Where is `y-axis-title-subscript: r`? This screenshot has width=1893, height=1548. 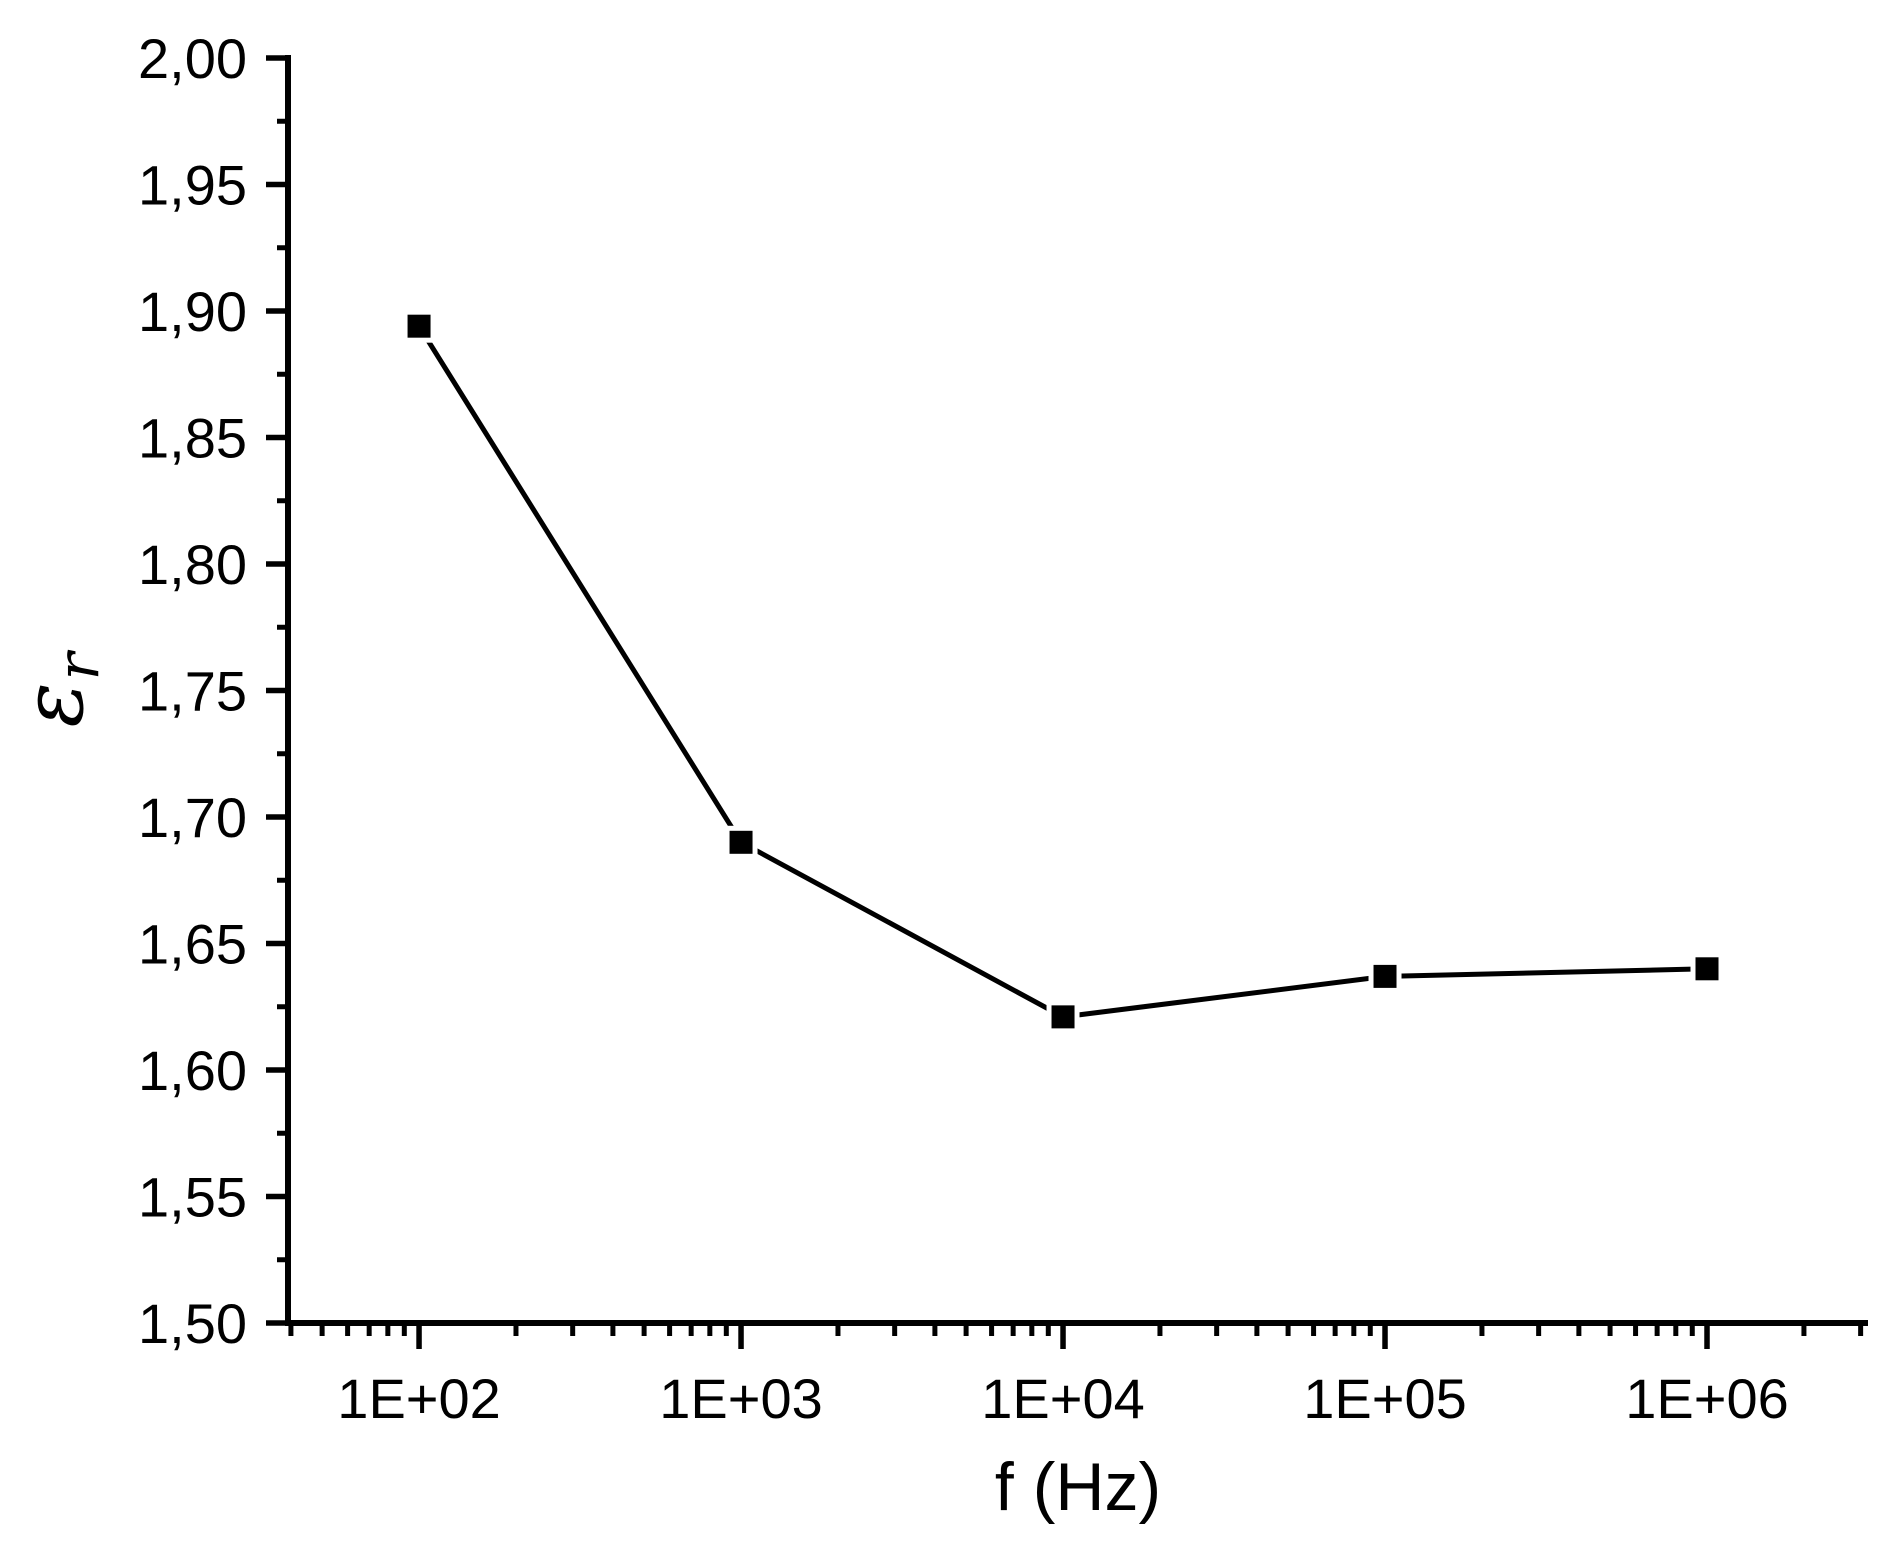
y-axis-title-subscript: r is located at coordinates (78, 664).